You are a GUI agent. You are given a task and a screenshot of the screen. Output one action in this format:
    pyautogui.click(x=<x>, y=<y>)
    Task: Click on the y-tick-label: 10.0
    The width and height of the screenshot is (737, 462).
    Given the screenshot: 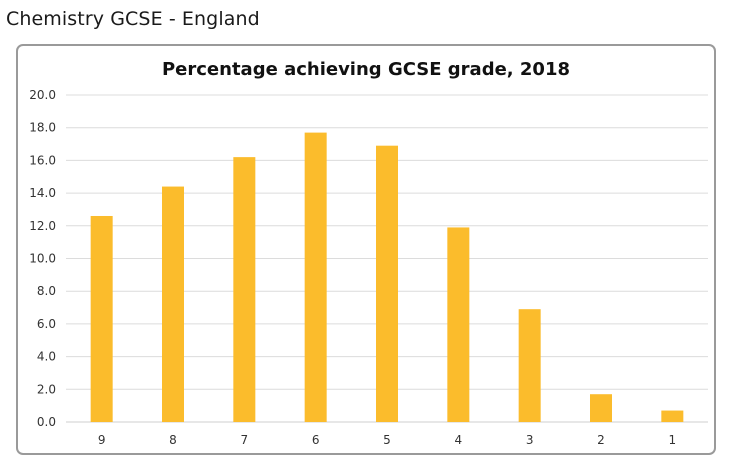 What is the action you would take?
    pyautogui.click(x=42, y=259)
    